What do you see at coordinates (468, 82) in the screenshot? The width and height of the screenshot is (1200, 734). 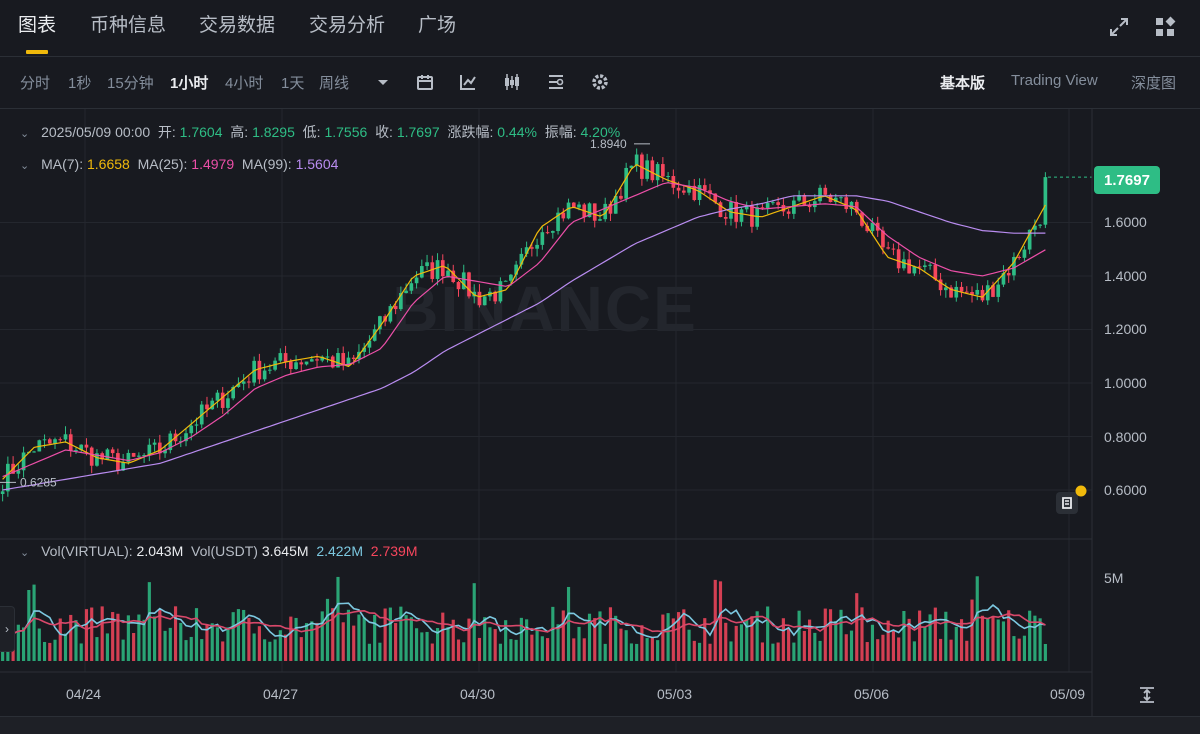 I see `indicator-icon` at bounding box center [468, 82].